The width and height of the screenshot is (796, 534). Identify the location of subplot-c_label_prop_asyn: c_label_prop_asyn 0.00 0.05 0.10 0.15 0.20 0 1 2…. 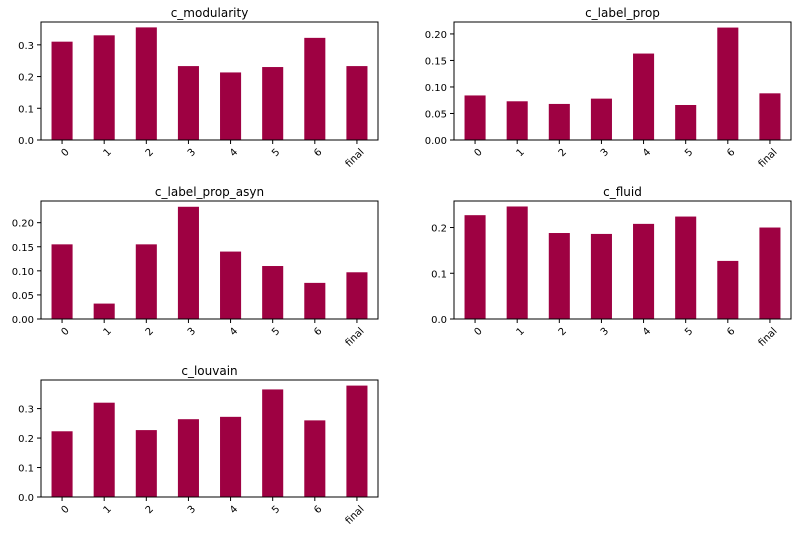
(195, 267).